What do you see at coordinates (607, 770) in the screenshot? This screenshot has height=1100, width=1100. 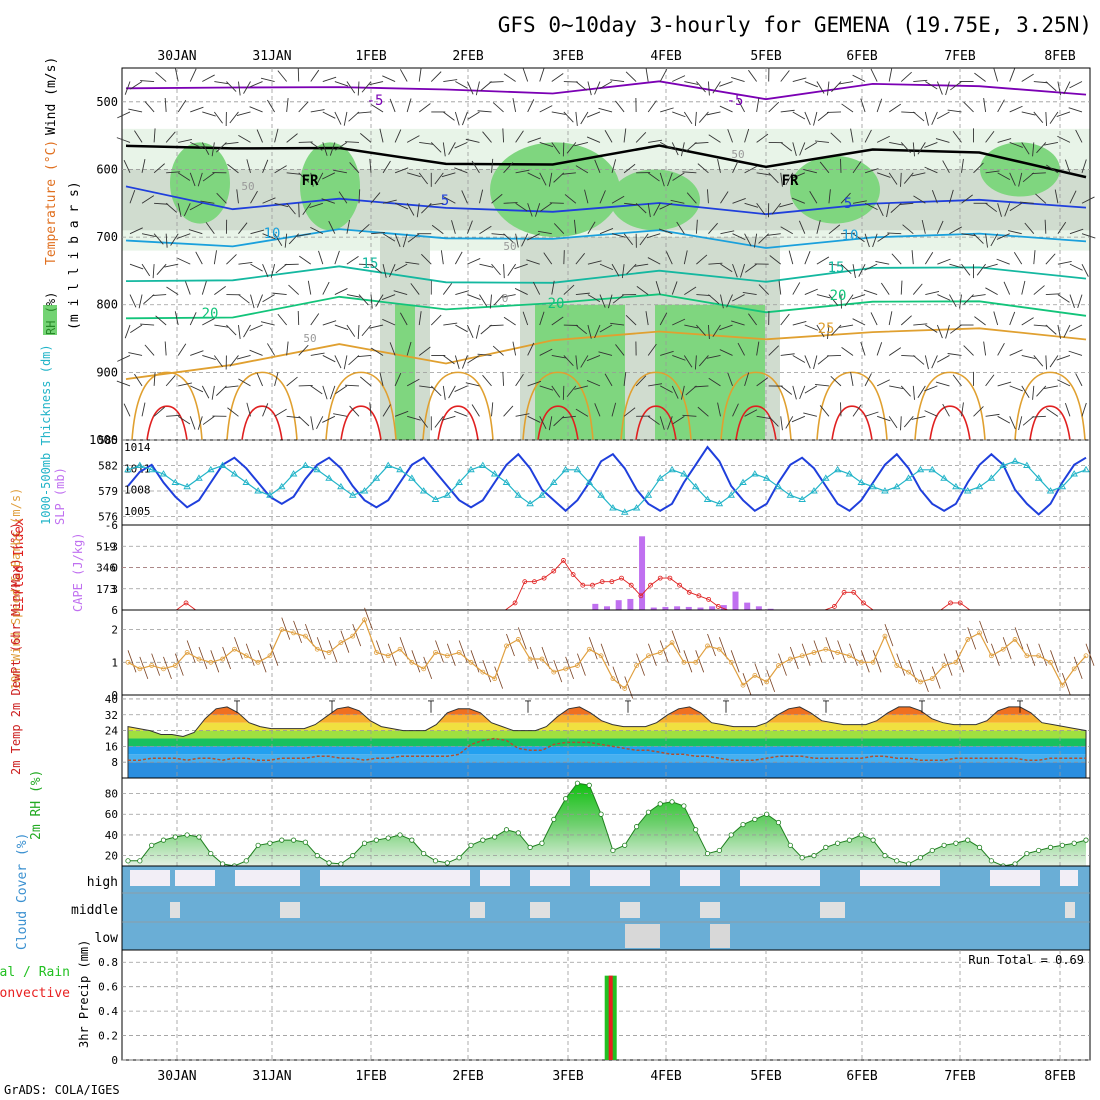 I see `temp-band` at bounding box center [607, 770].